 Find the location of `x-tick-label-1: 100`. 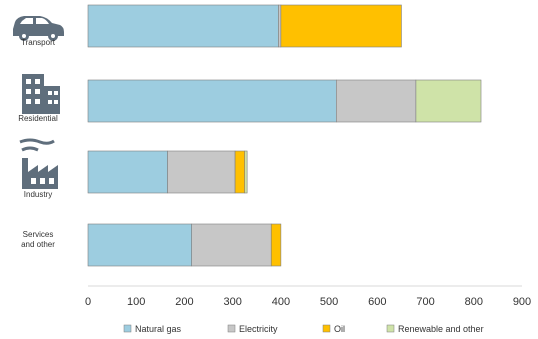

x-tick-label-1: 100 is located at coordinates (136, 302).